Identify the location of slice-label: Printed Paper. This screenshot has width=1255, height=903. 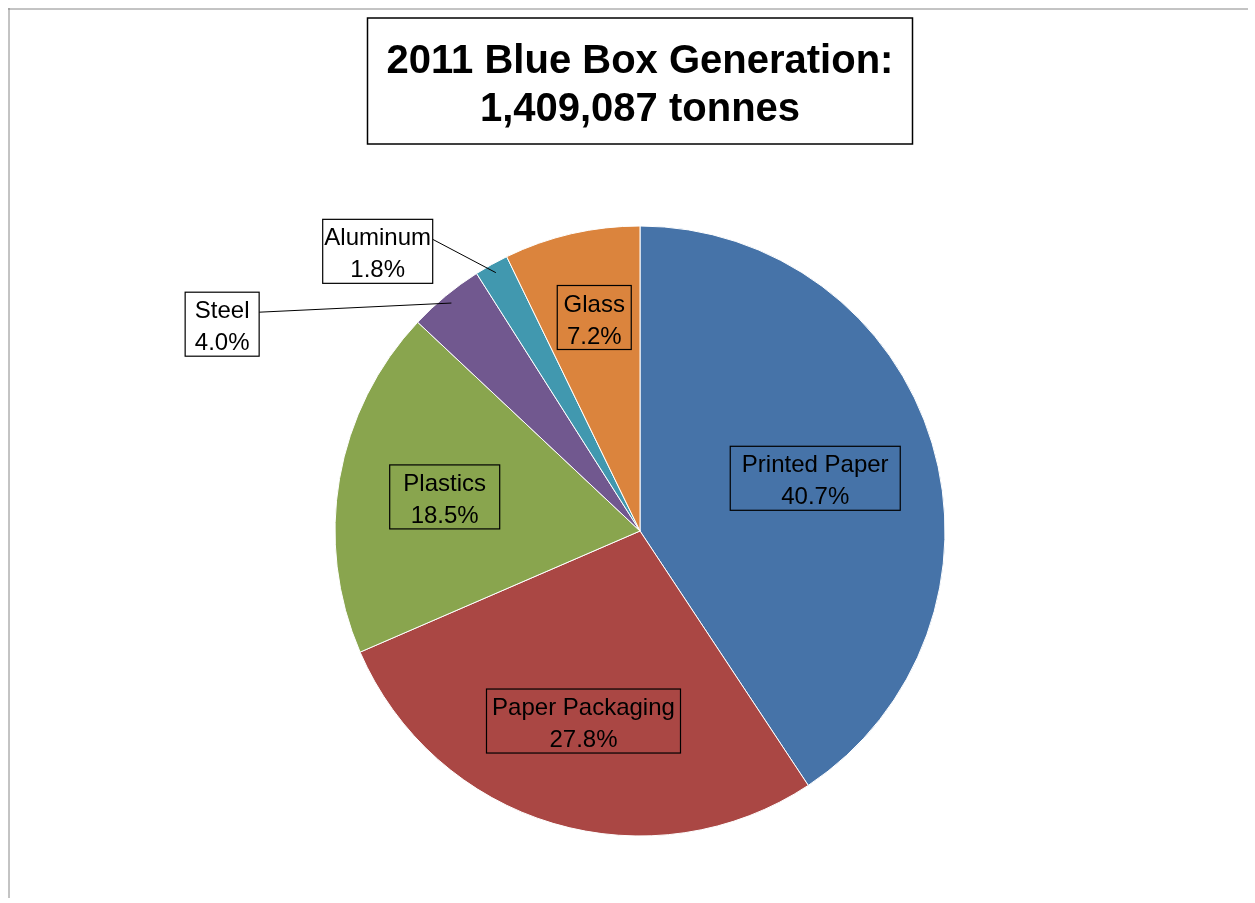
(815, 464).